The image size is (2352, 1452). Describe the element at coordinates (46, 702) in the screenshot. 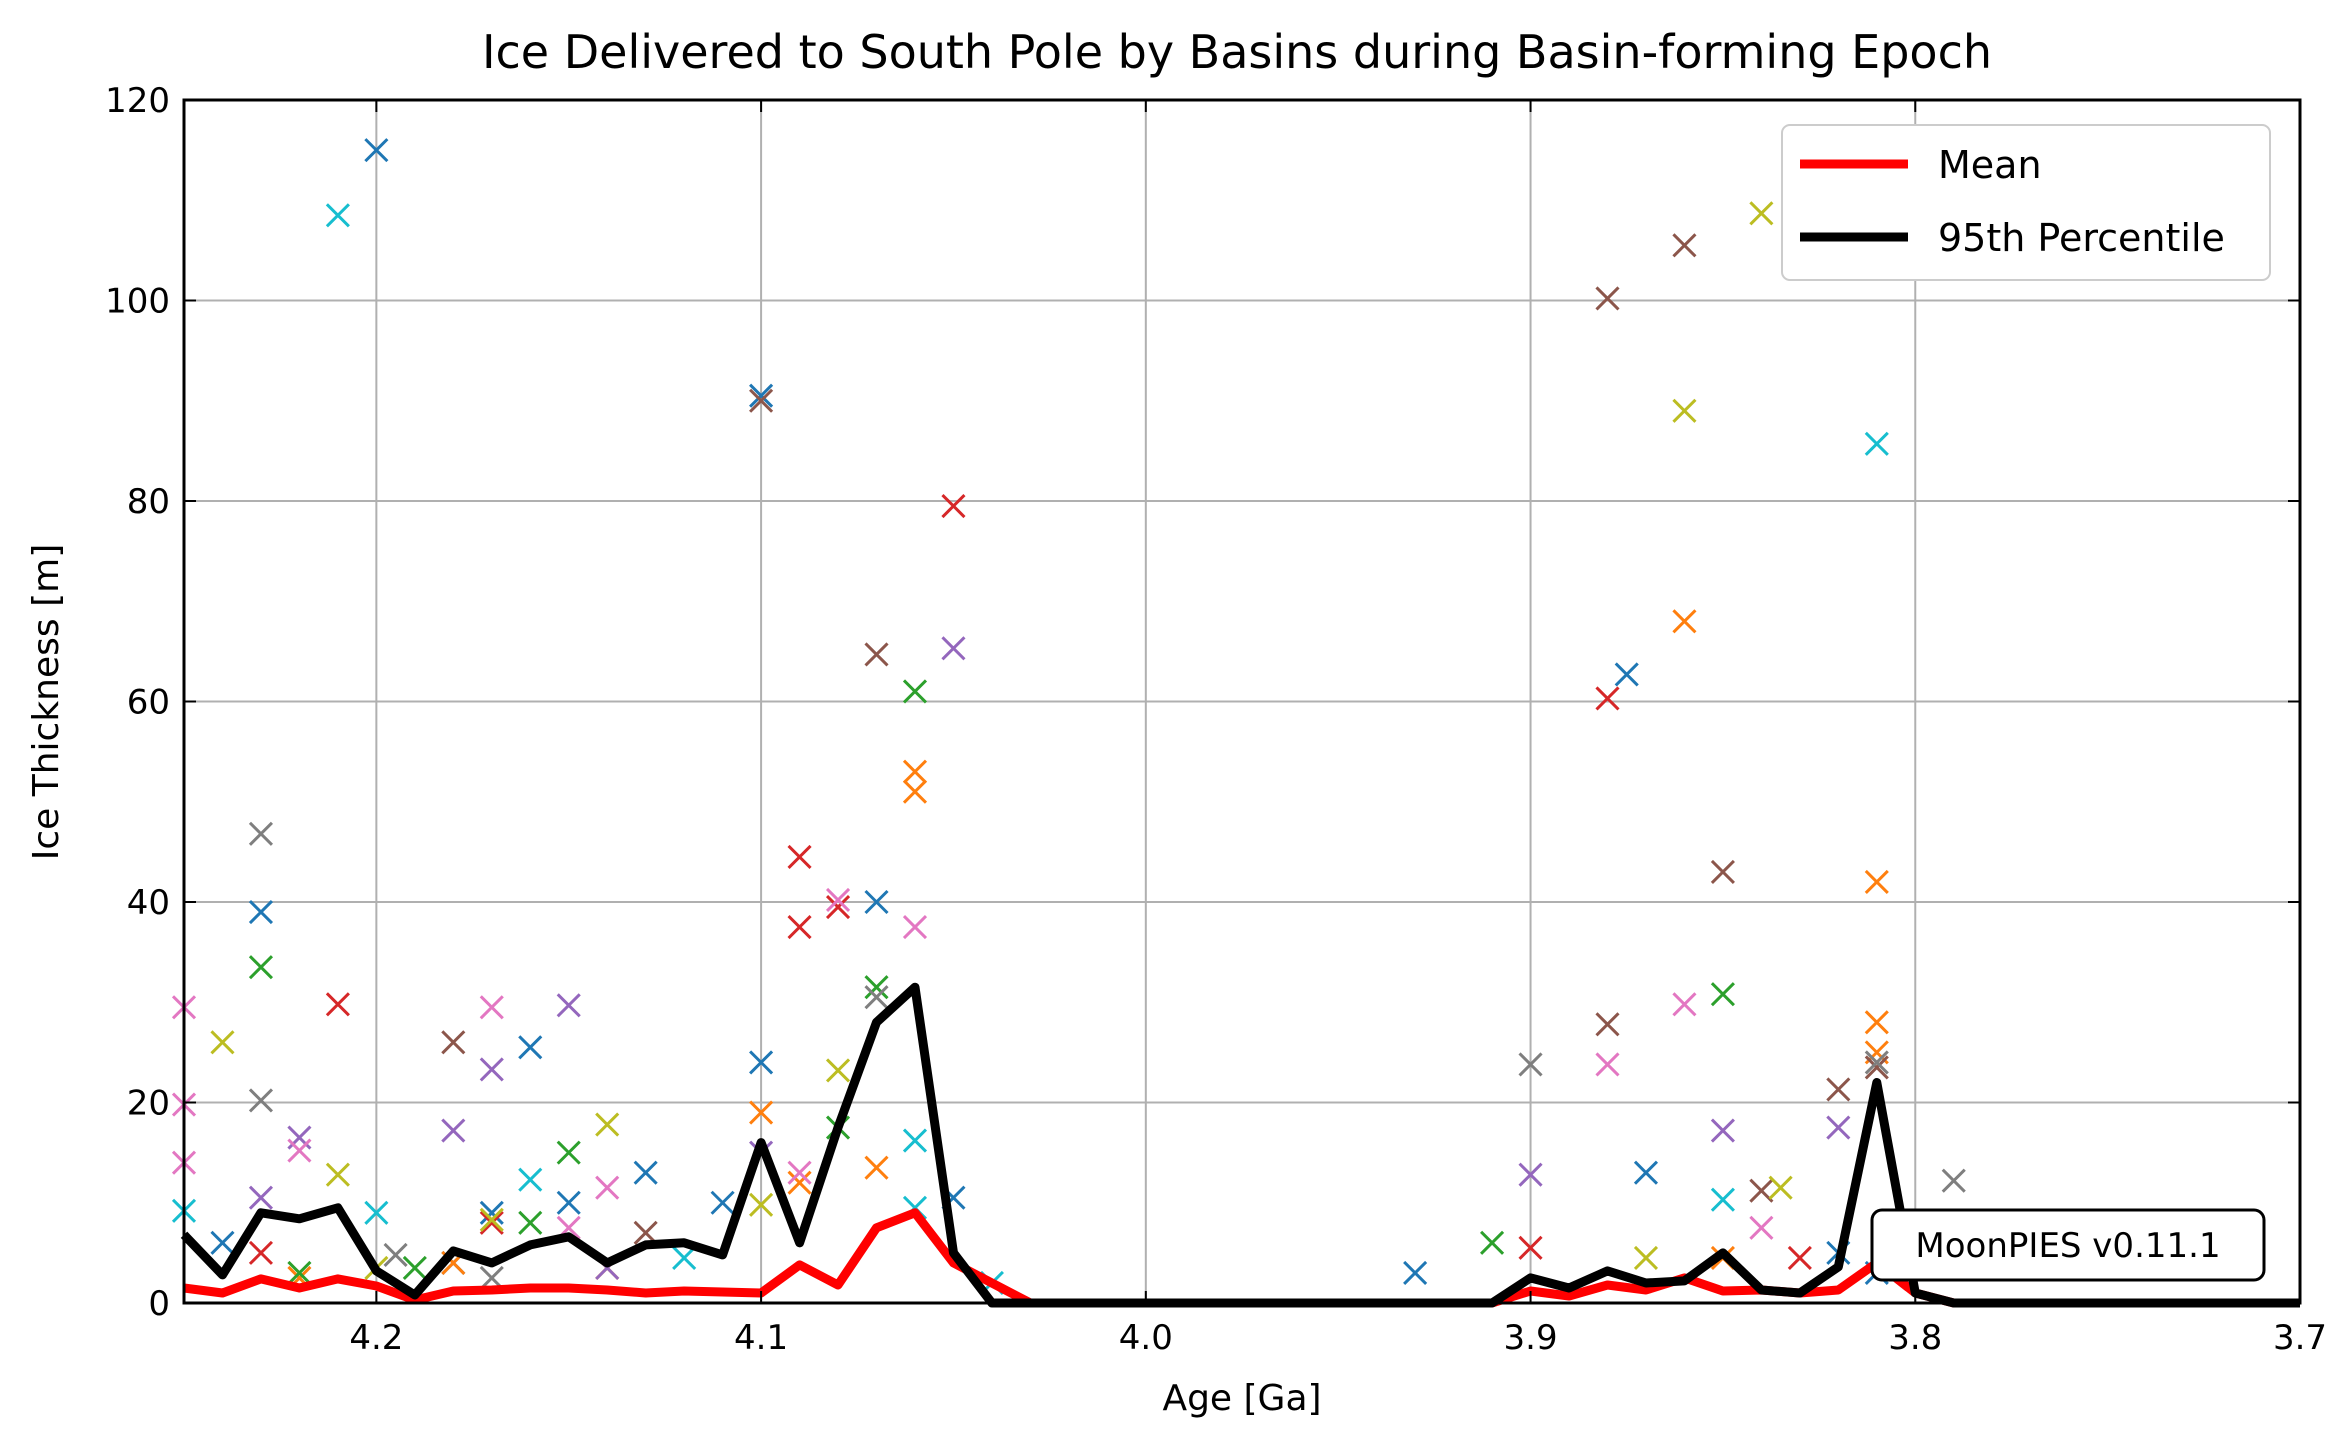

I see `y-axis-title: Ice Thickness [m]` at that location.